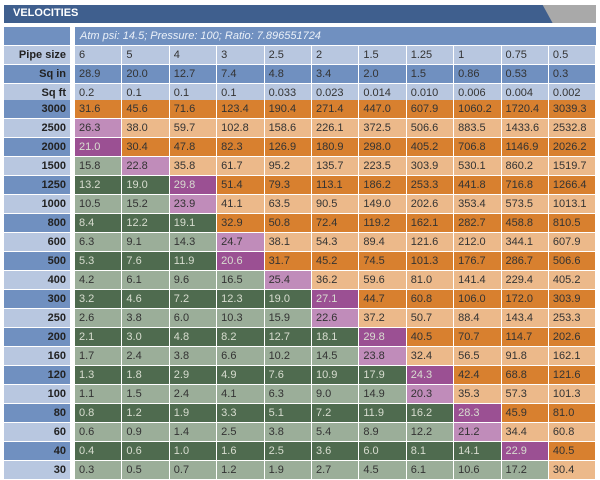  I want to click on row-label: 40, so click(37, 451).